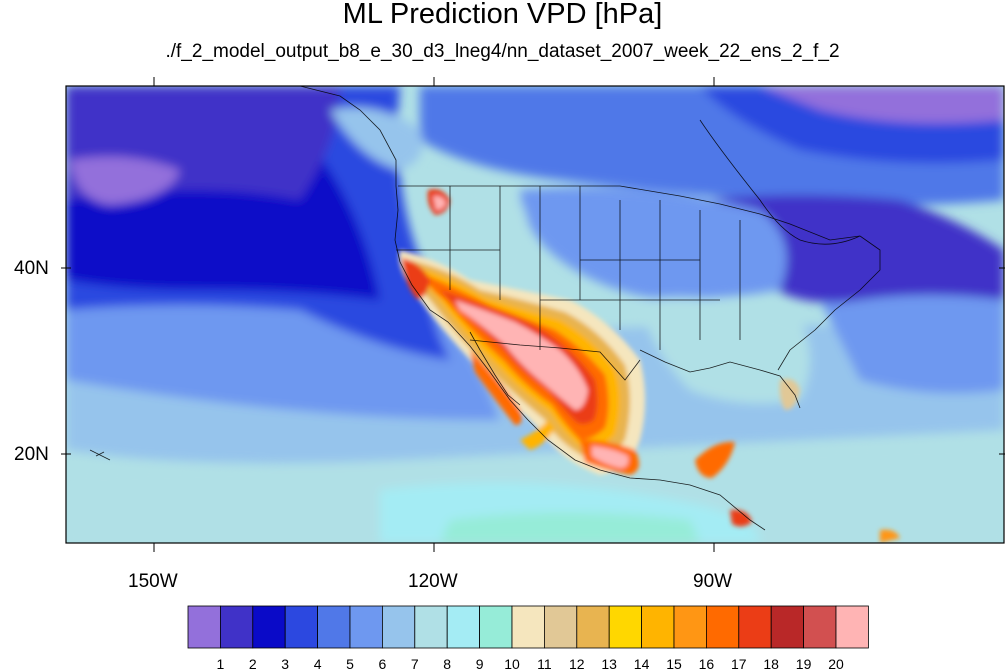 This screenshot has height=672, width=1005. Describe the element at coordinates (479, 664) in the screenshot. I see `colorbar-tick-label: 9` at that location.